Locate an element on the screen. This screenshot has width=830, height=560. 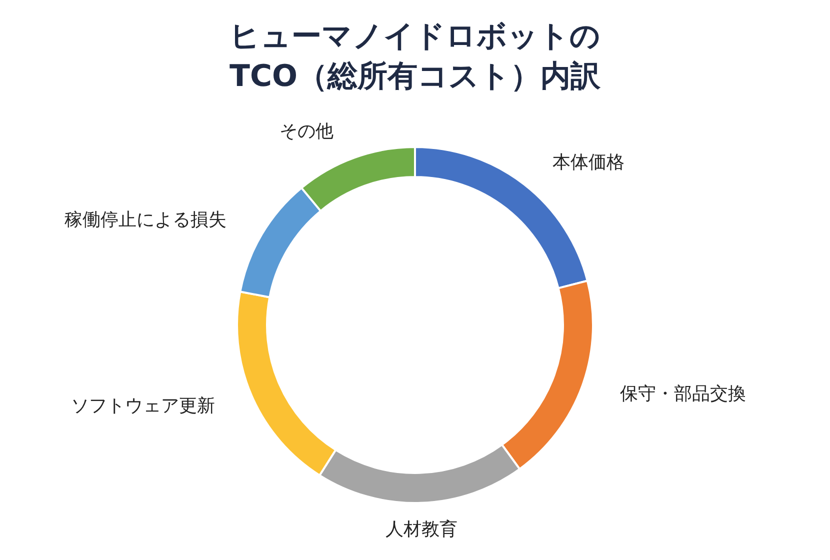
slice-label: 保守・部品交換 is located at coordinates (683, 393).